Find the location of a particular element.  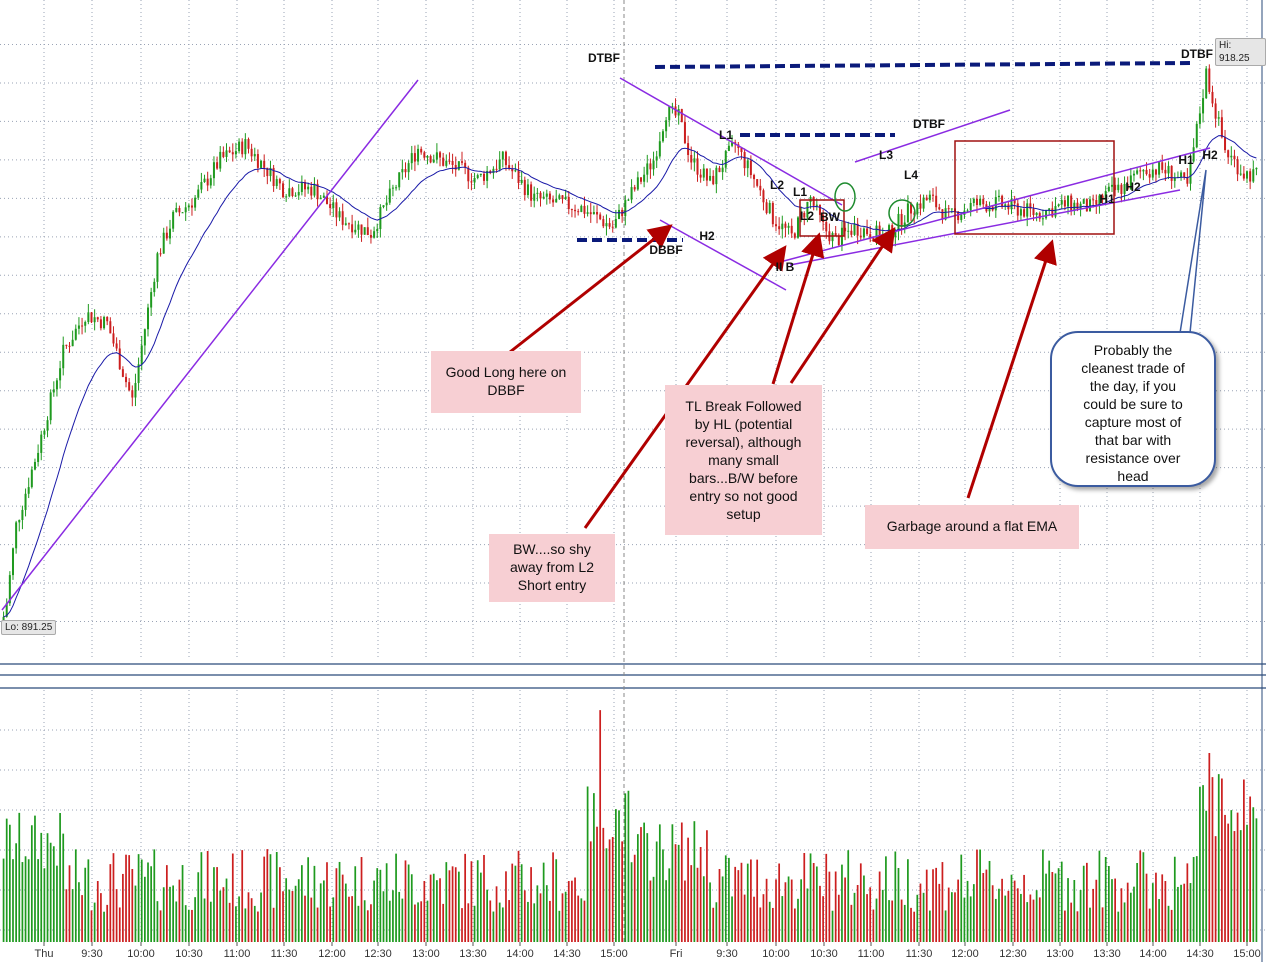

x-tick-label: 13:00 is located at coordinates (1060, 954).